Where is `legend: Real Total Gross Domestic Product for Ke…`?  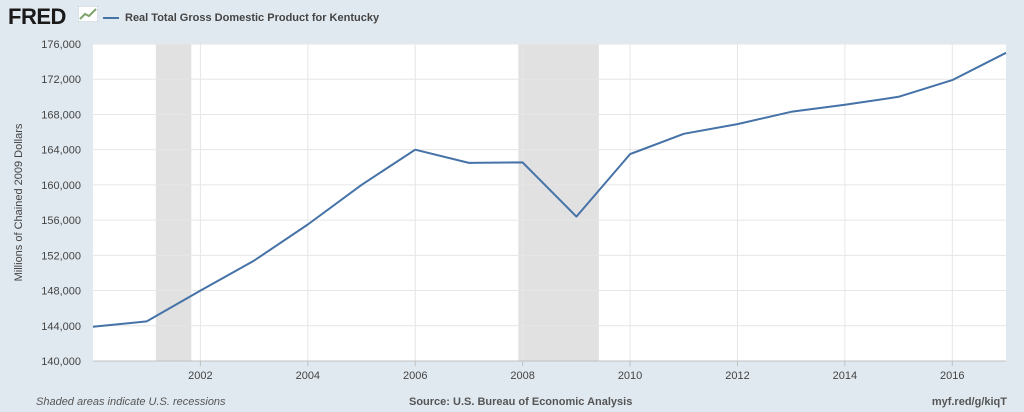
legend: Real Total Gross Domestic Product for Ke… is located at coordinates (241, 18).